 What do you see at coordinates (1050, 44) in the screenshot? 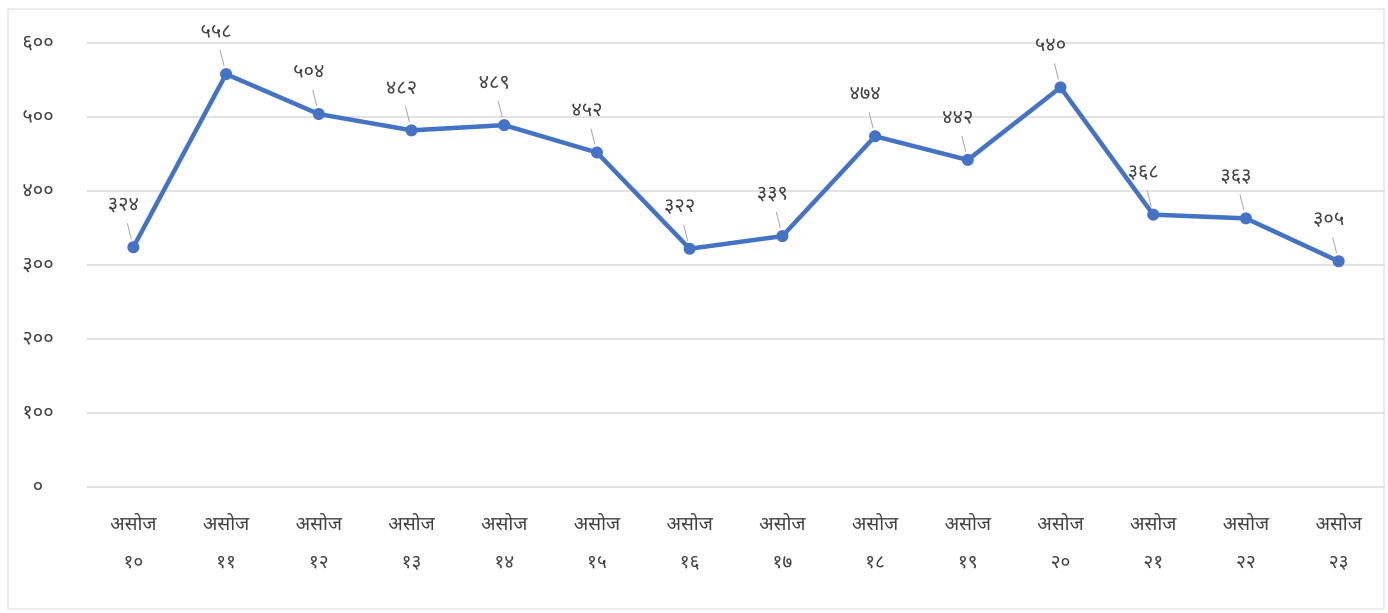
I see `data-label: ५४०` at bounding box center [1050, 44].